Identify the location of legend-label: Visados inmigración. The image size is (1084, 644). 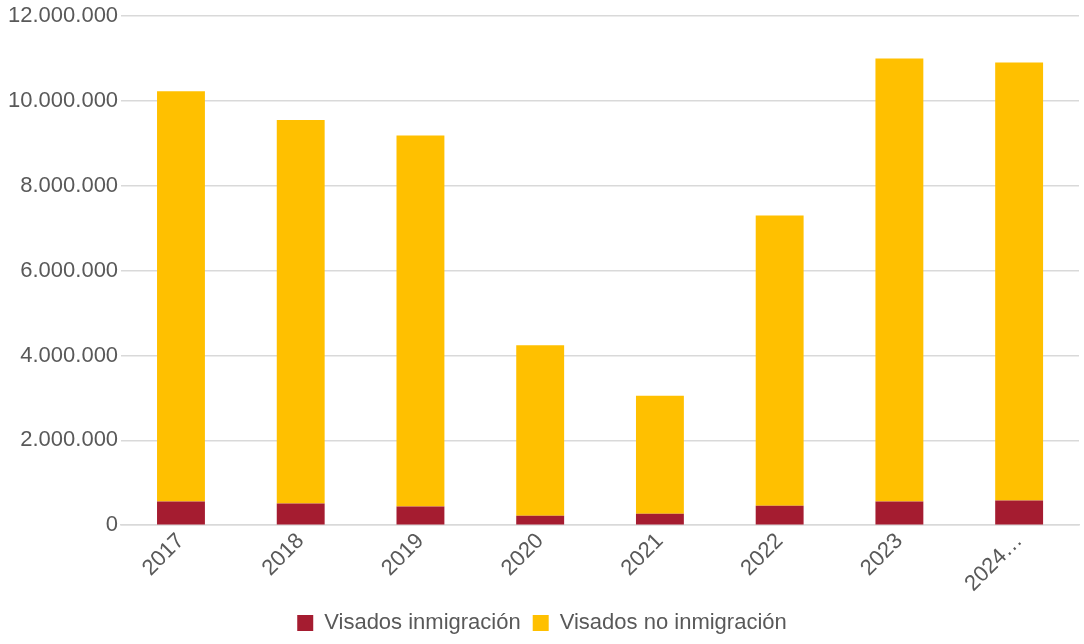
(422, 622).